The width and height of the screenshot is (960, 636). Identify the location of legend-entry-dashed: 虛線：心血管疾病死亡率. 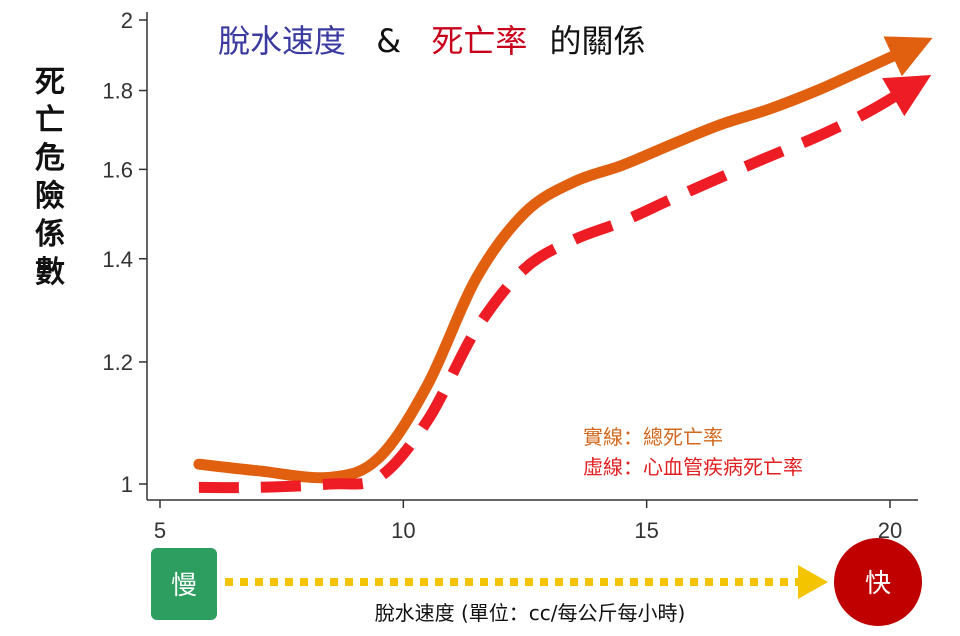
(693, 467).